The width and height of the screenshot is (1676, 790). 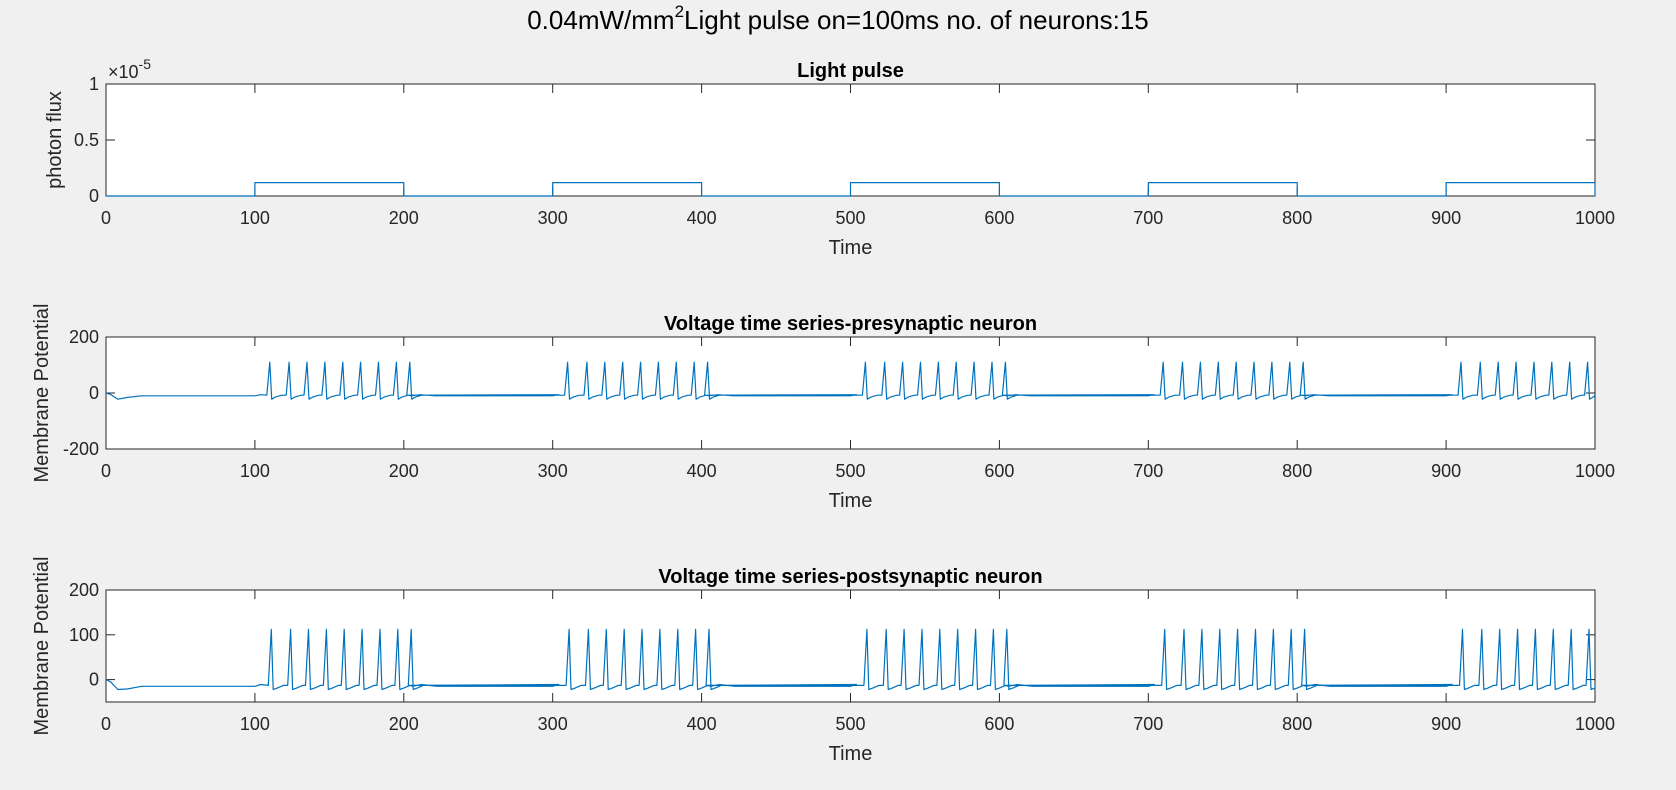 I want to click on axes-title: Light pulse, so click(x=850, y=71).